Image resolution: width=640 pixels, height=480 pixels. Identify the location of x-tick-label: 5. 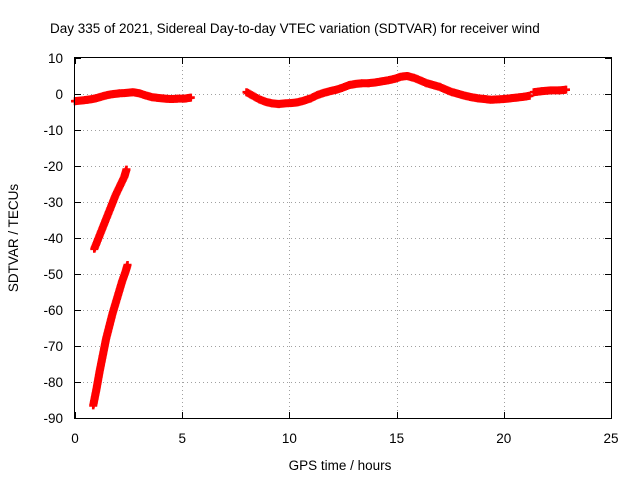
(182, 438).